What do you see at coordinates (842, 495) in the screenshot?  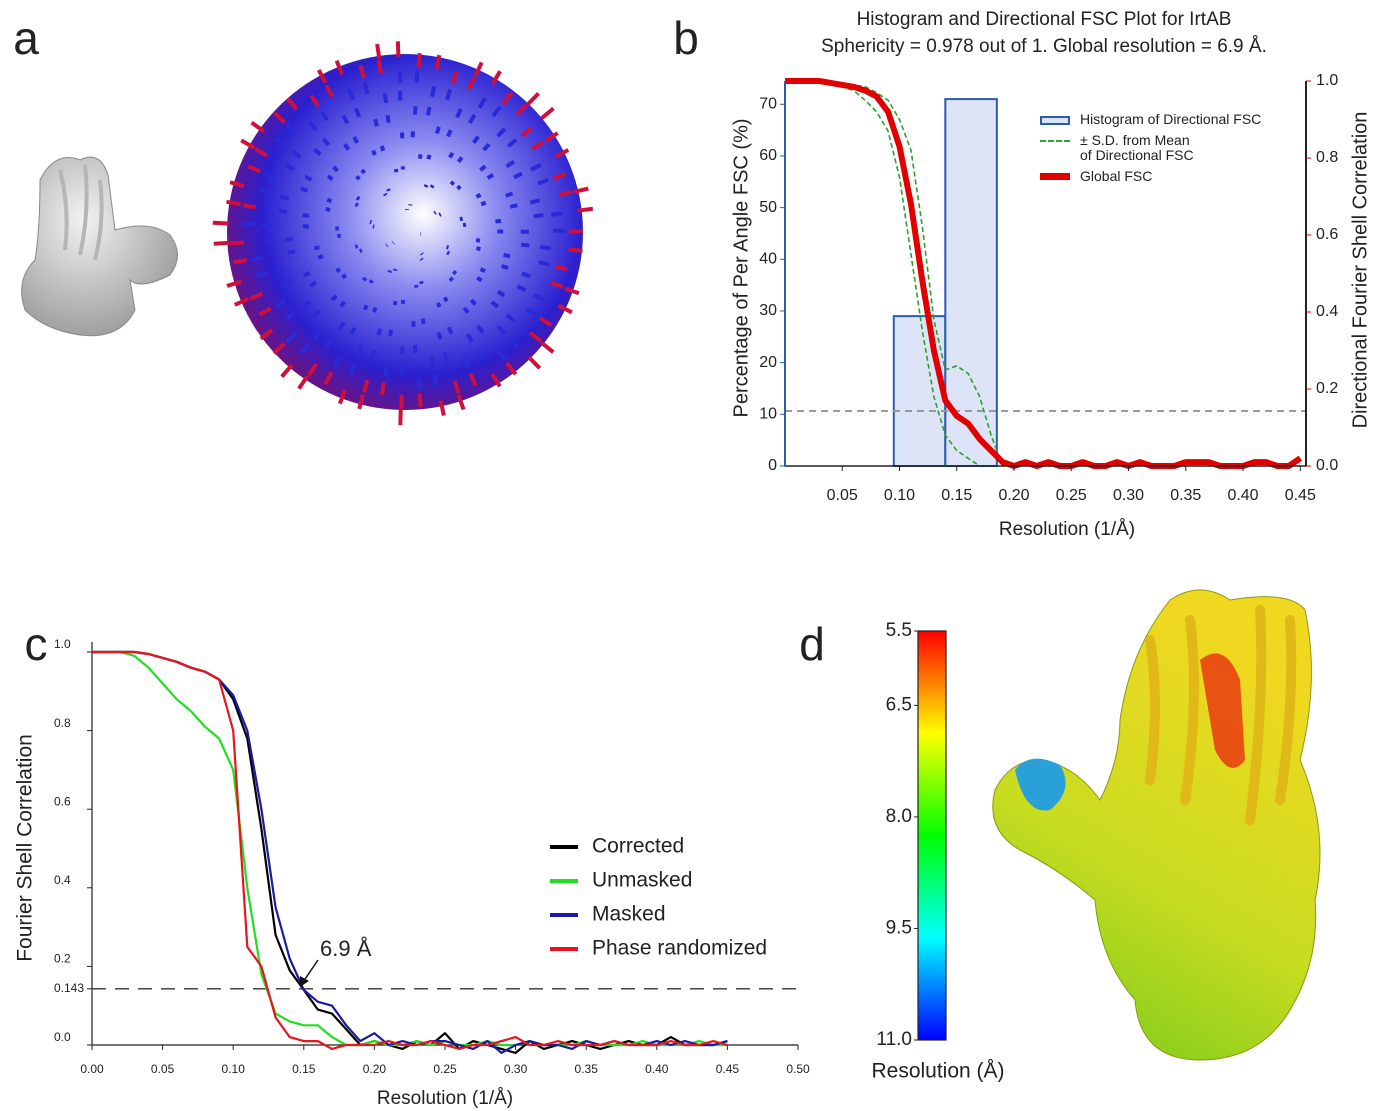 I see `x-tick-label: 0.05` at bounding box center [842, 495].